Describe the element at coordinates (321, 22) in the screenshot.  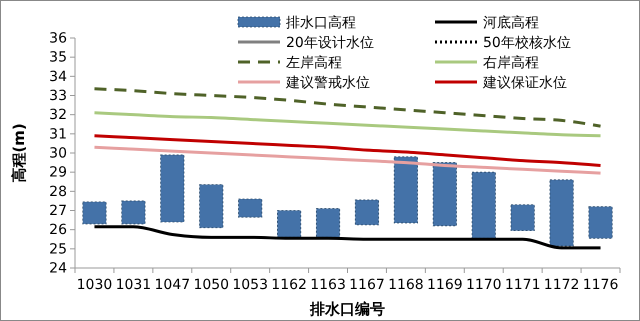
I see `legend-label: 排水口高程` at that location.